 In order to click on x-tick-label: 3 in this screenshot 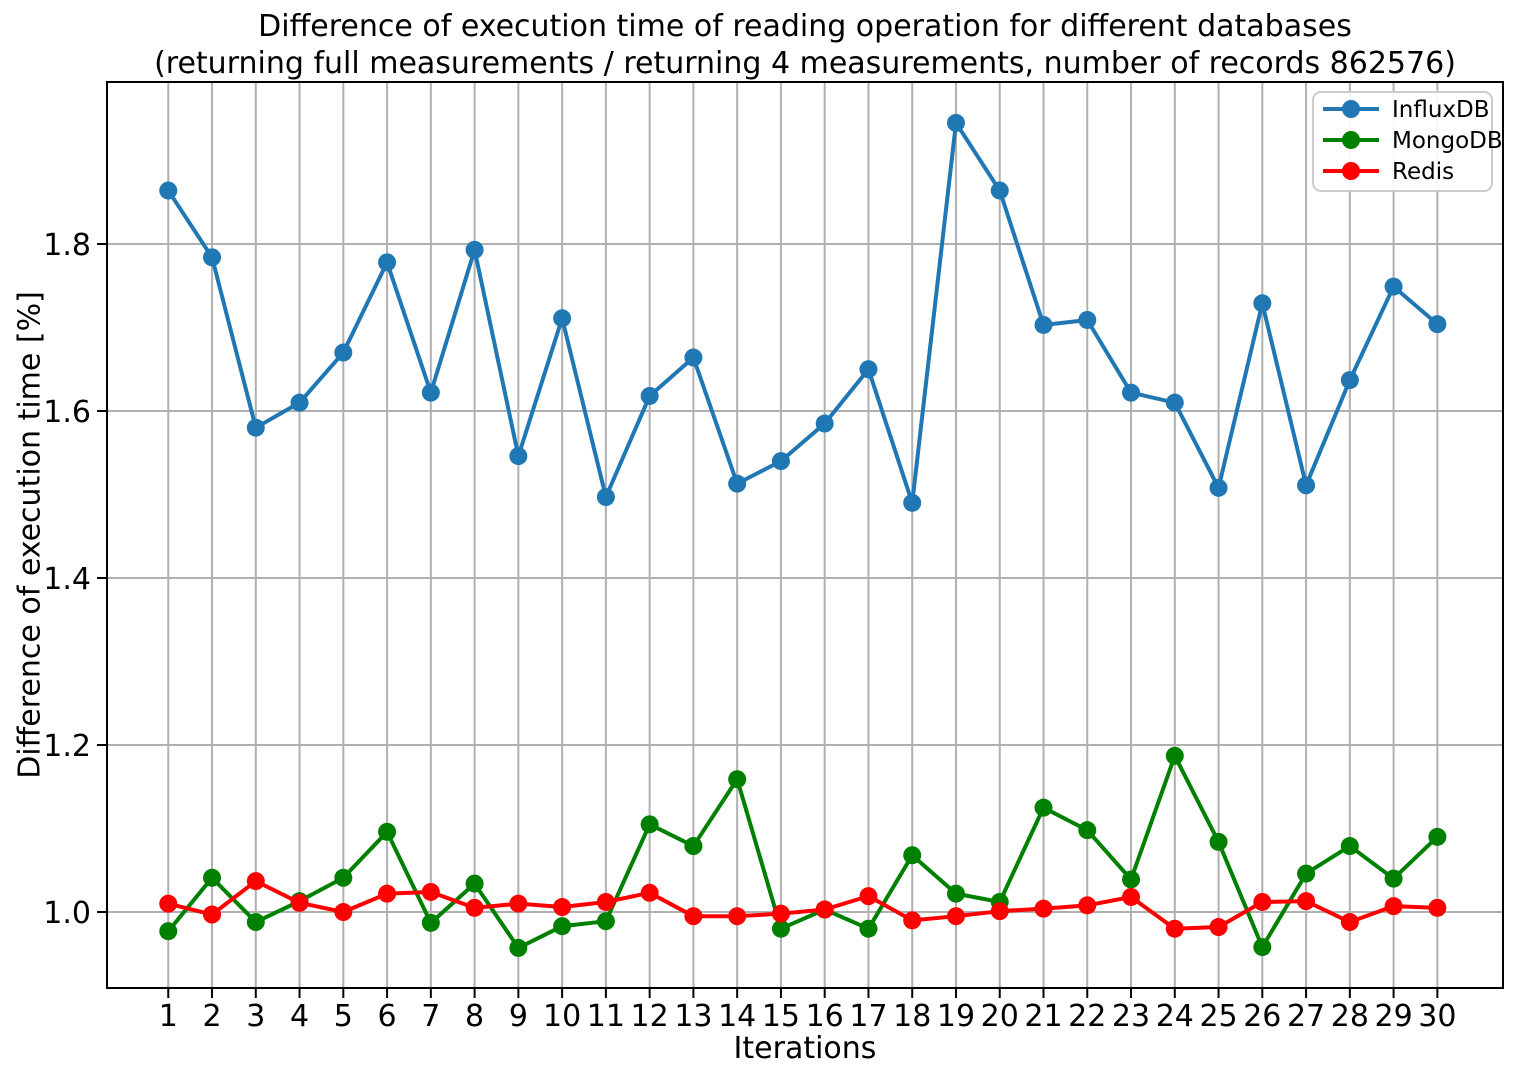, I will do `click(255, 1016)`.